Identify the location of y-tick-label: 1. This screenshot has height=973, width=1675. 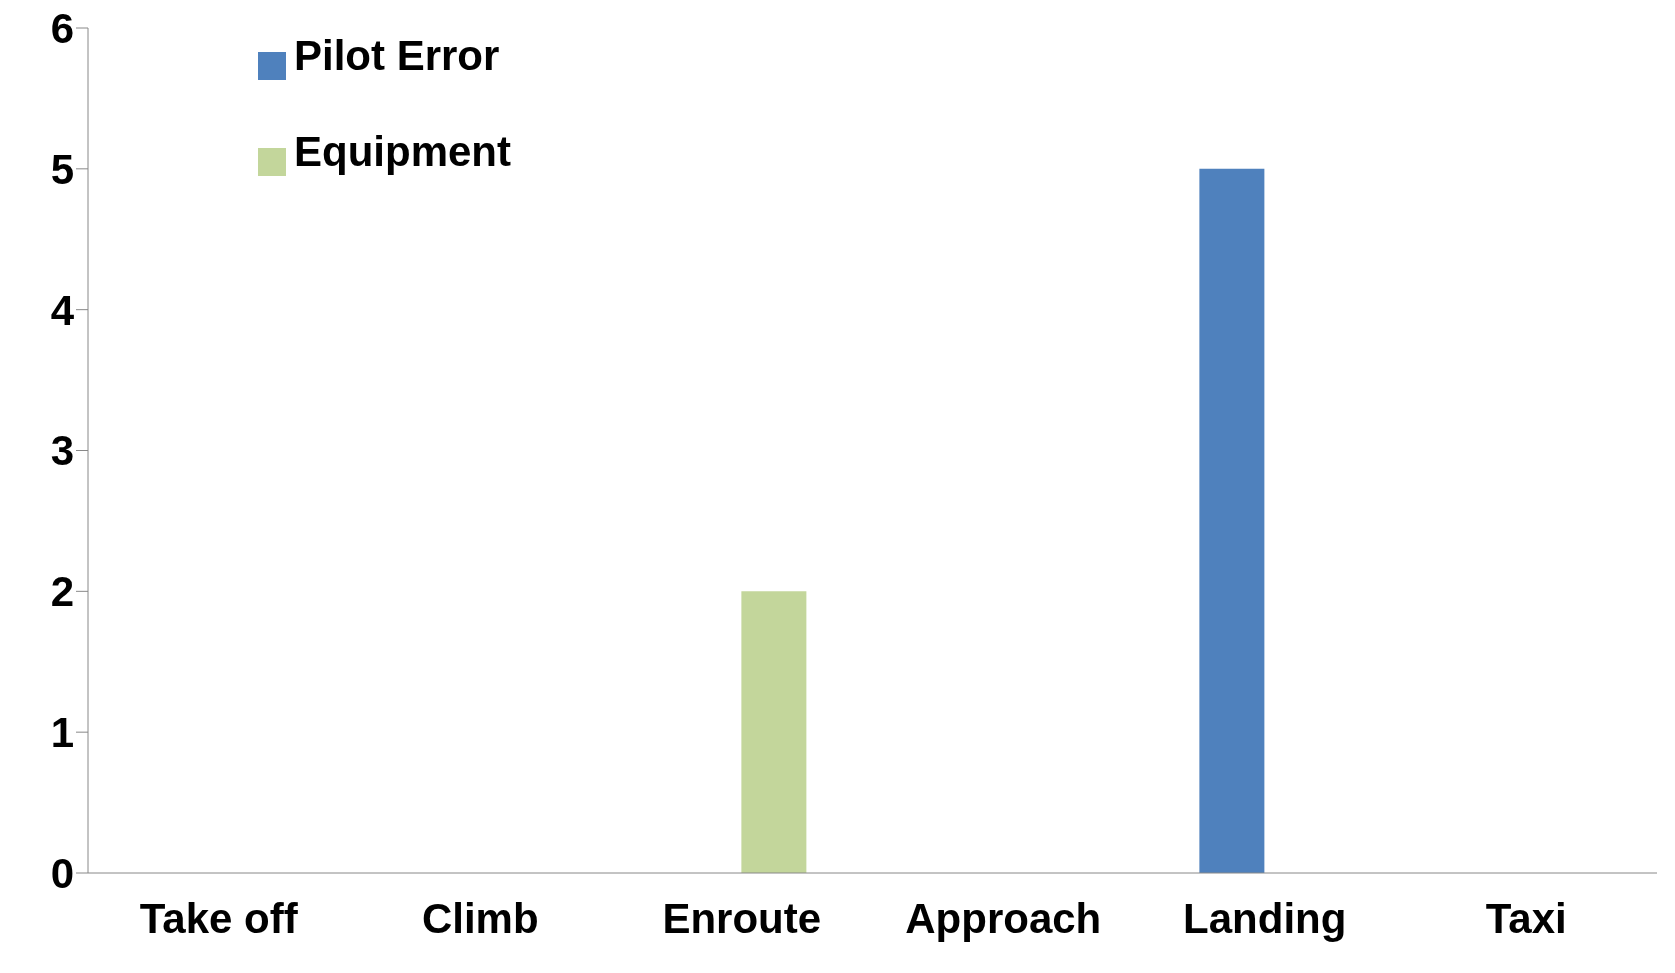
(62, 733).